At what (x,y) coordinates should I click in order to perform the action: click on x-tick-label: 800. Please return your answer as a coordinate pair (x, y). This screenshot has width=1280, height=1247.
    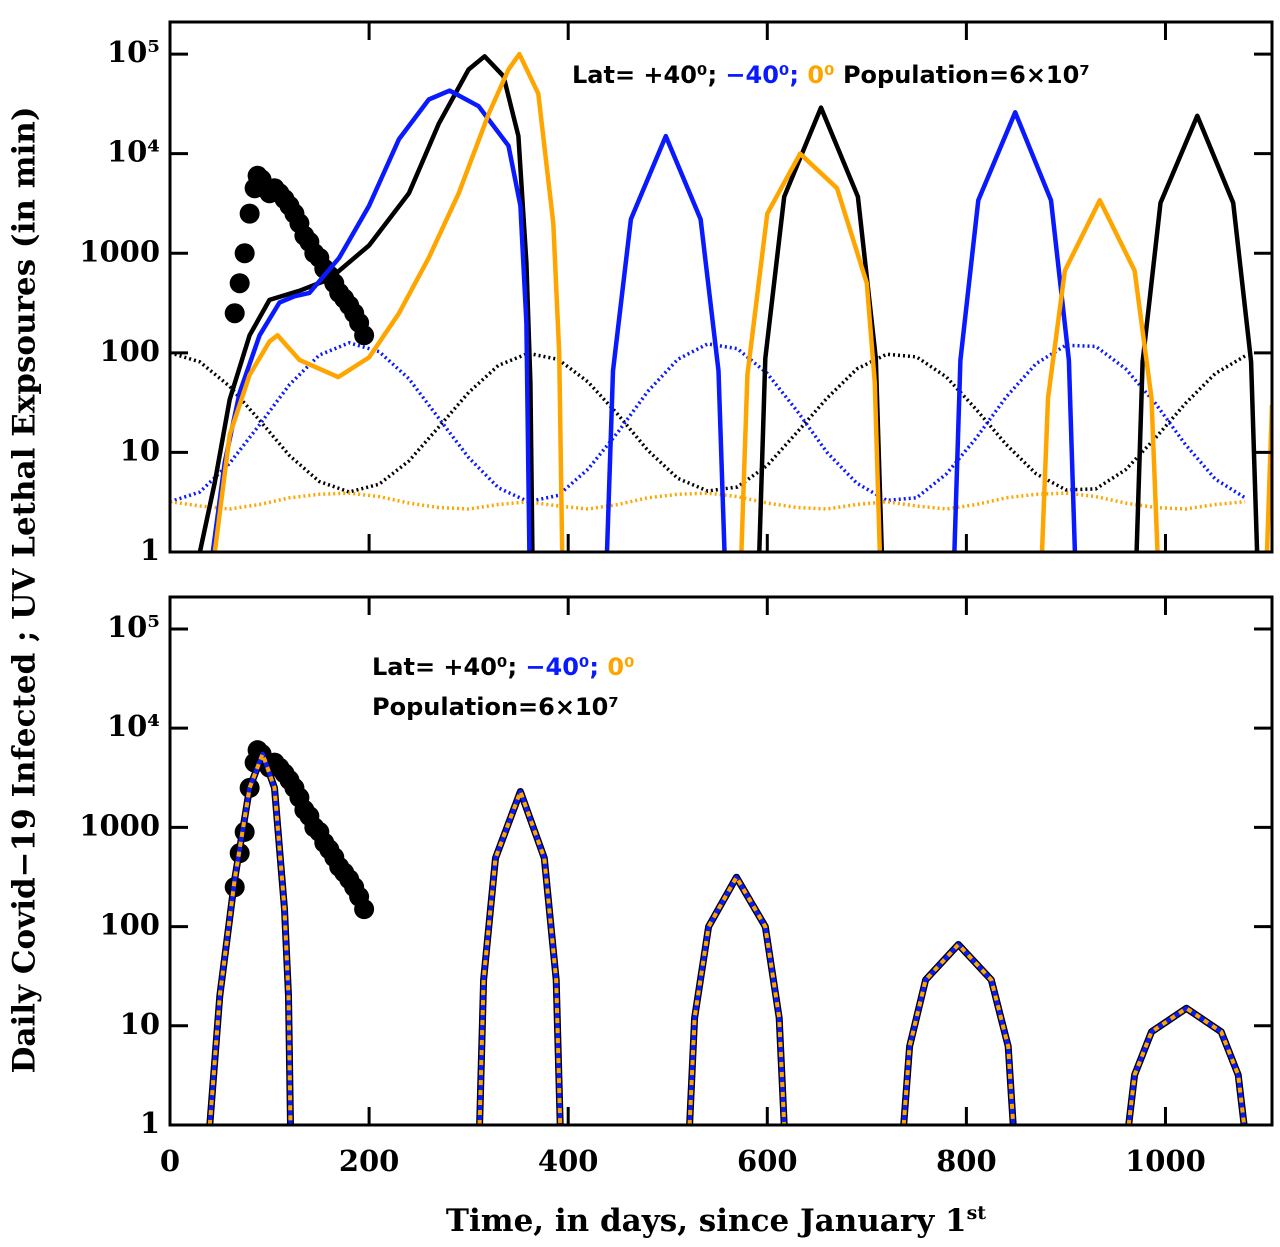
    Looking at the image, I should click on (966, 1161).